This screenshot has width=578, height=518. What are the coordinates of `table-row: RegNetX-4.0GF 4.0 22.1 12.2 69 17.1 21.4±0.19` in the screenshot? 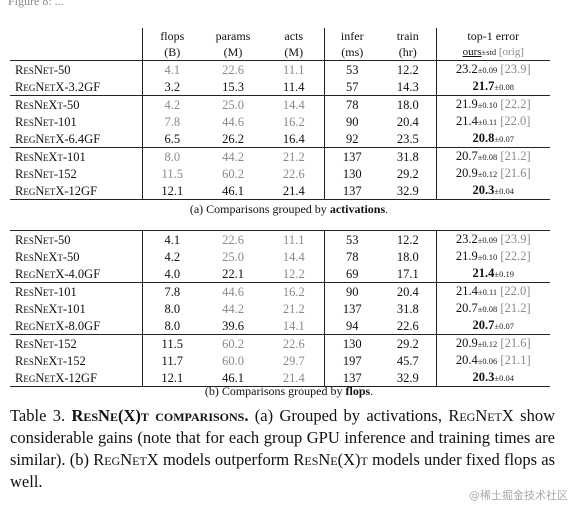 It's located at (280, 274).